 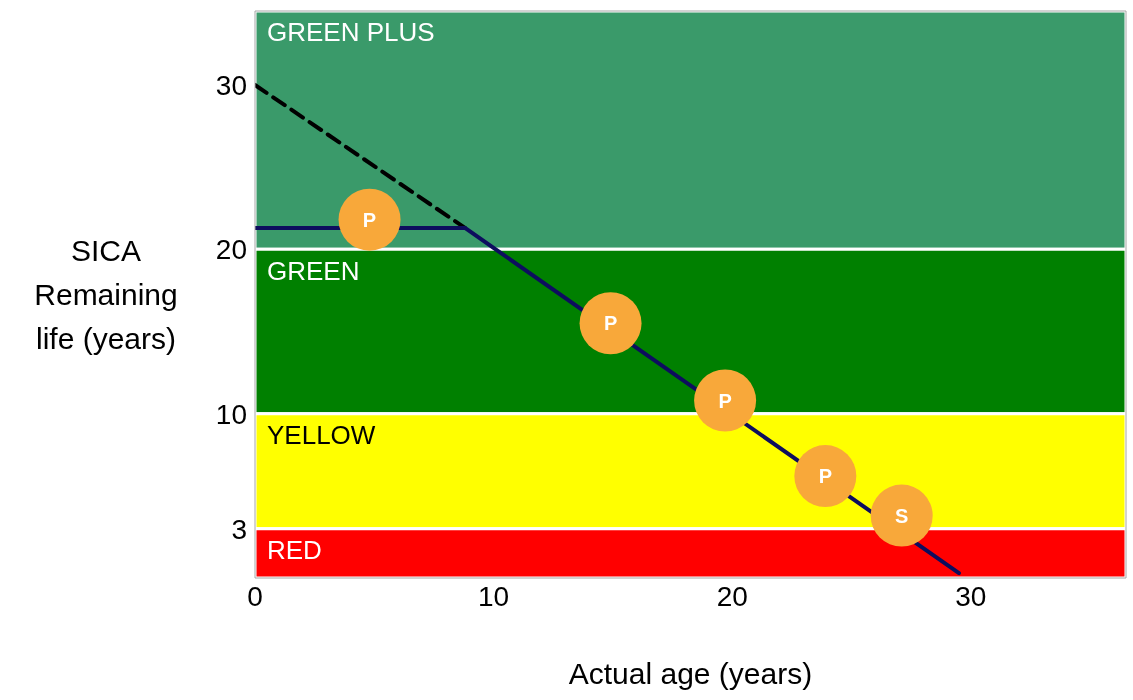 What do you see at coordinates (321, 435) in the screenshot?
I see `band-label: YELLOW` at bounding box center [321, 435].